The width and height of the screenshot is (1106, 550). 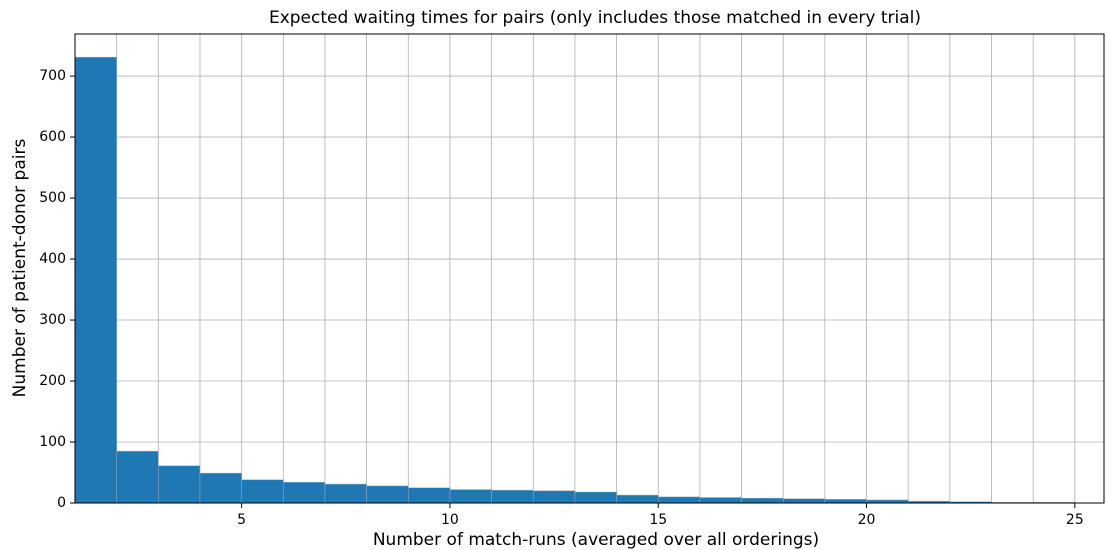 I want to click on x-tick-label: 5, so click(x=241, y=520).